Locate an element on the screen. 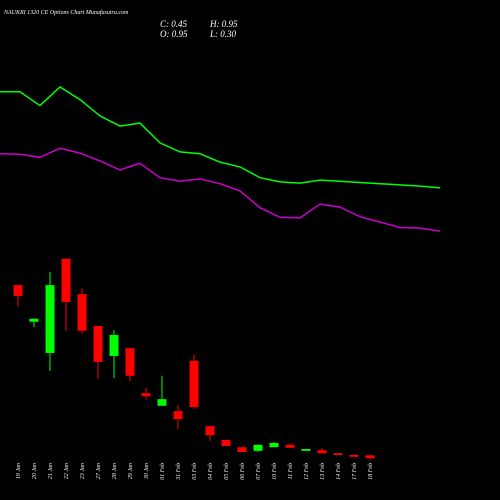  x-tick-label: 03 Feb is located at coordinates (195, 471).